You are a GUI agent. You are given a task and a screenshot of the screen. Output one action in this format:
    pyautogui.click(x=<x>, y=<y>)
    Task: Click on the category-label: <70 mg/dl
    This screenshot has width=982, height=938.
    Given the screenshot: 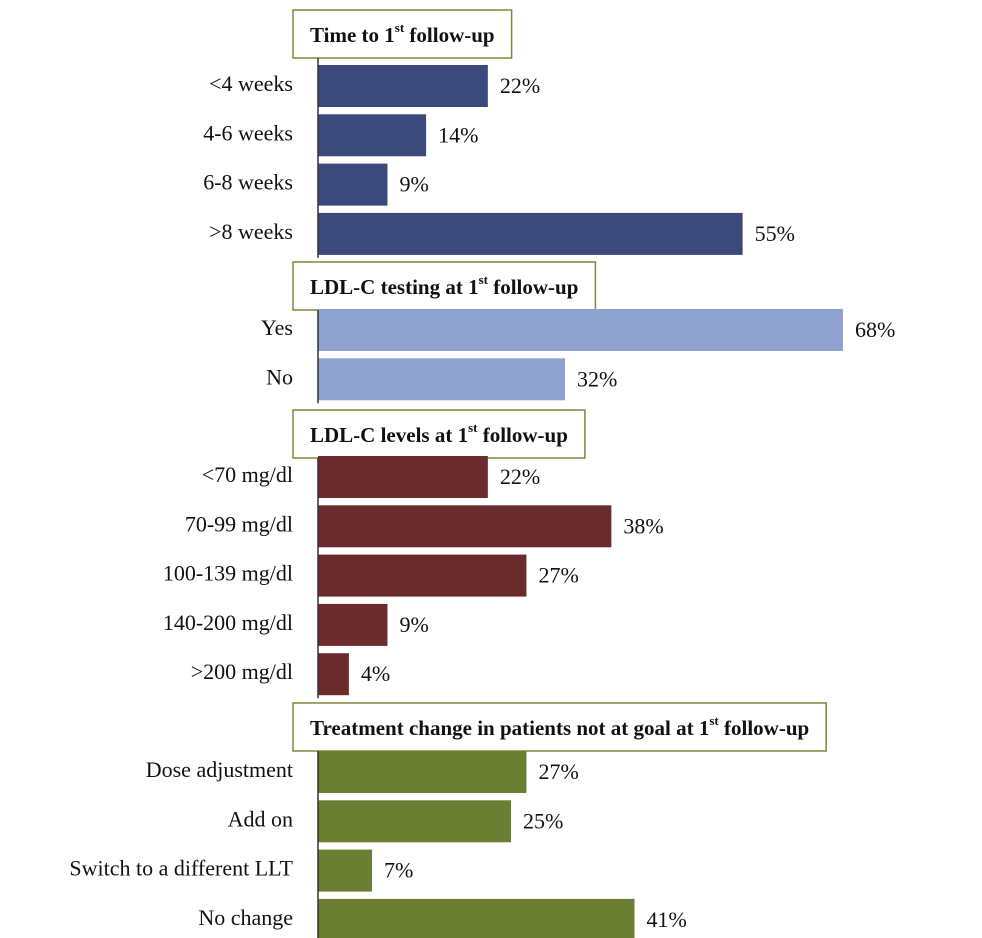 What is the action you would take?
    pyautogui.click(x=247, y=474)
    